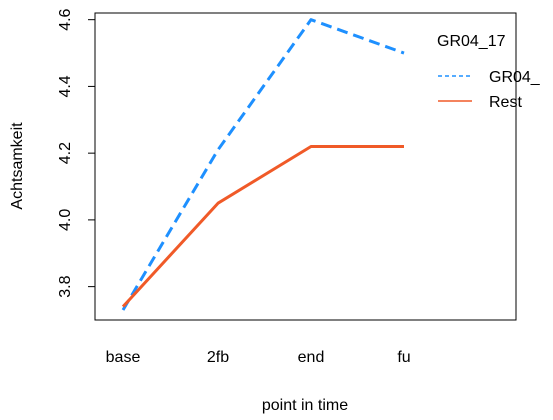 The width and height of the screenshot is (553, 420). Describe the element at coordinates (515, 77) in the screenshot. I see `legend-label-gr04: GR04_` at that location.